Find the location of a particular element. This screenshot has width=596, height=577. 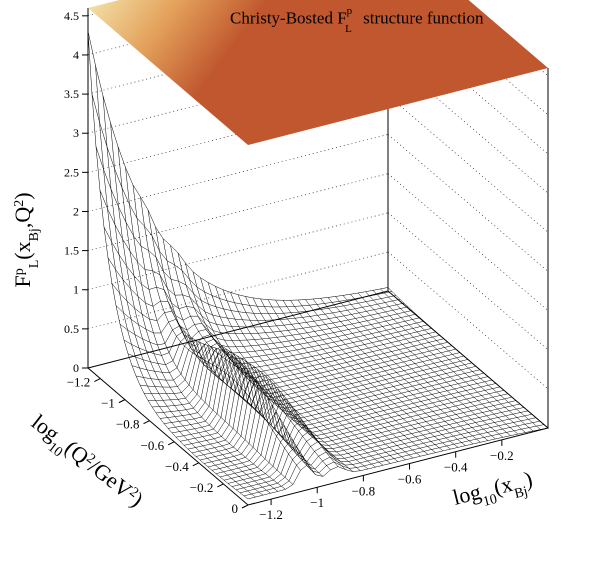

z-tick-label: 0 is located at coordinates (76, 368).